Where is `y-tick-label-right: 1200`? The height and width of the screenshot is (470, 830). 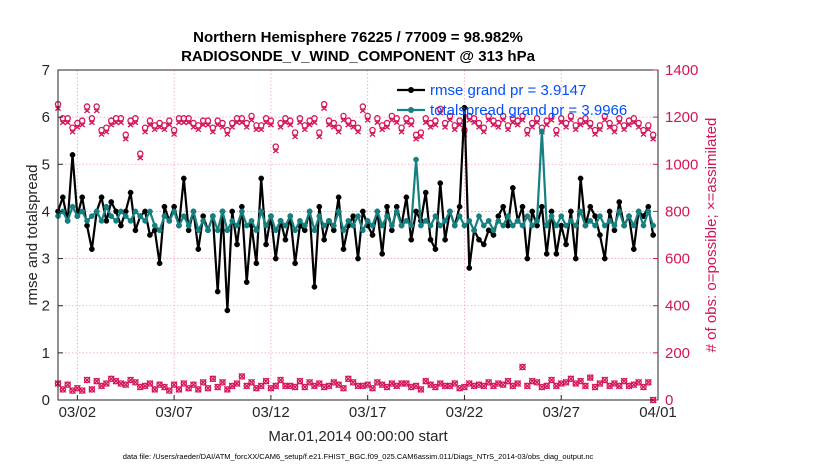 y-tick-label-right: 1200 is located at coordinates (681, 117).